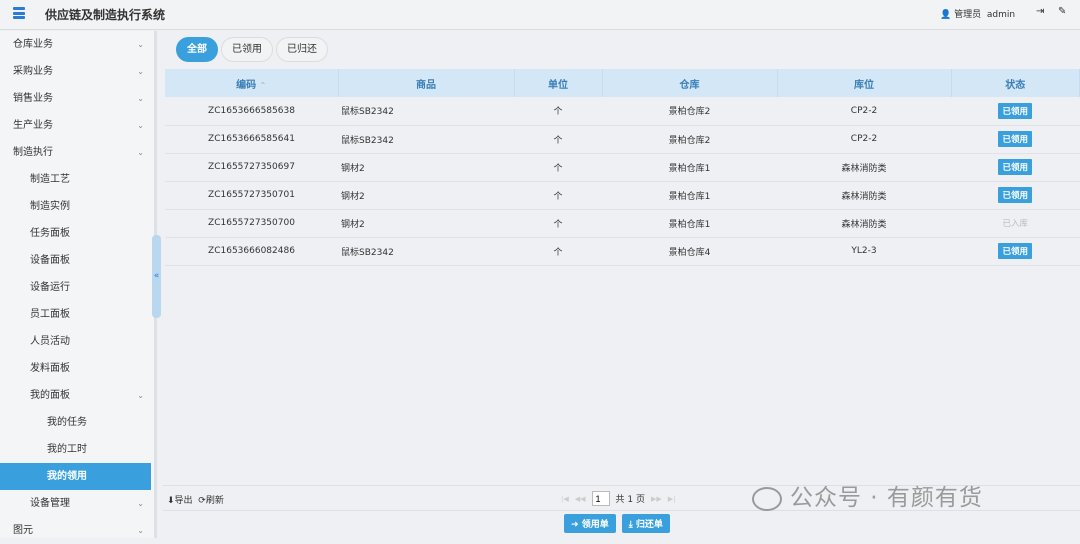 The height and width of the screenshot is (544, 1080). Describe the element at coordinates (77, 179) in the screenshot. I see `sidebar-item: 制造工艺` at that location.